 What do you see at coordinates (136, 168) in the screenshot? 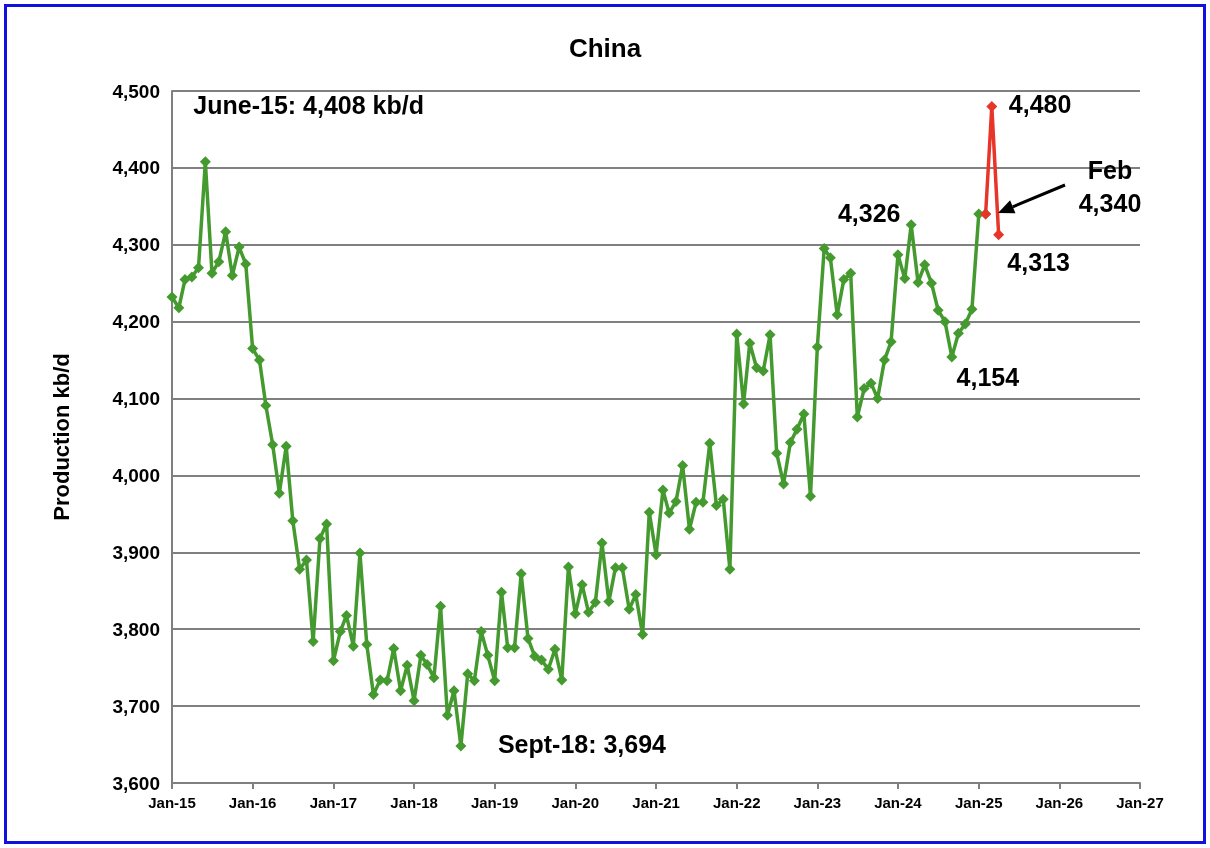
I see `y-tick-label: 4,400` at bounding box center [136, 168].